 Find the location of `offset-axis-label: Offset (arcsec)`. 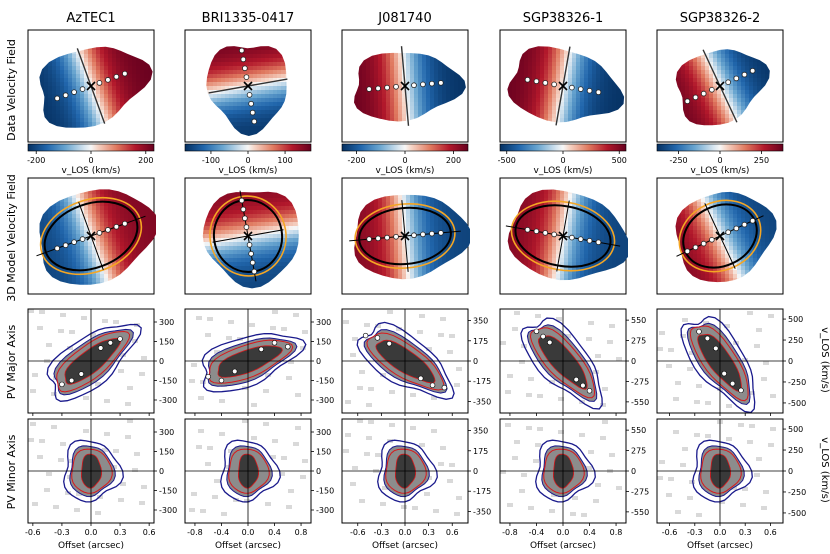

offset-axis-label: Offset (arcsec) is located at coordinates (91, 546).